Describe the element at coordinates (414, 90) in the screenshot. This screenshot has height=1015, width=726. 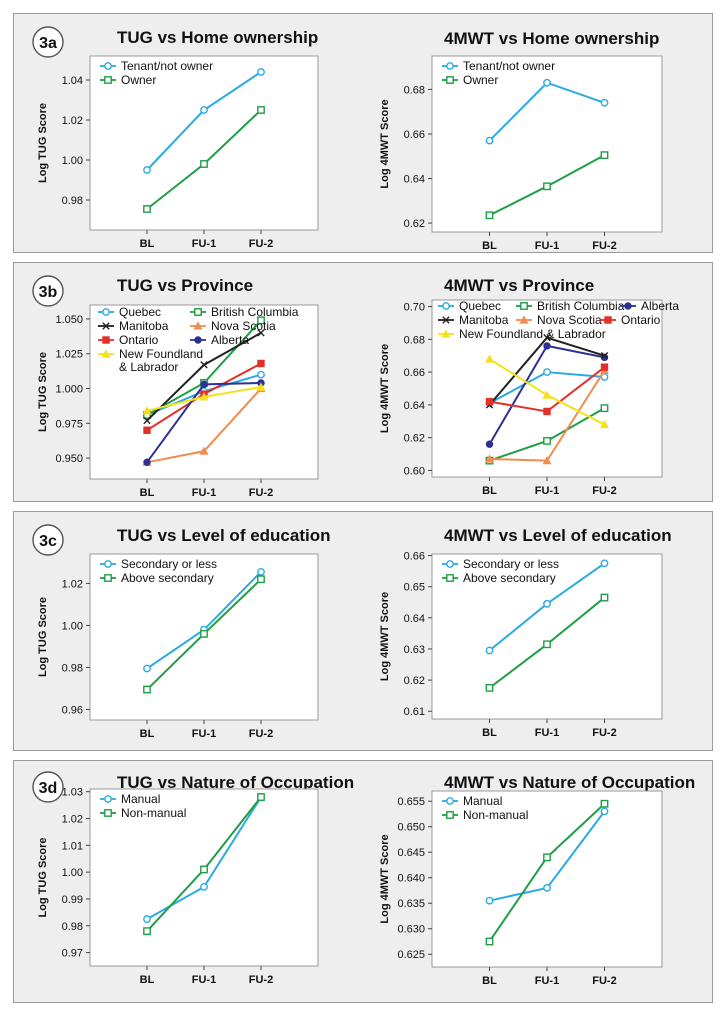
I see `y-tick-label: 0.68` at that location.